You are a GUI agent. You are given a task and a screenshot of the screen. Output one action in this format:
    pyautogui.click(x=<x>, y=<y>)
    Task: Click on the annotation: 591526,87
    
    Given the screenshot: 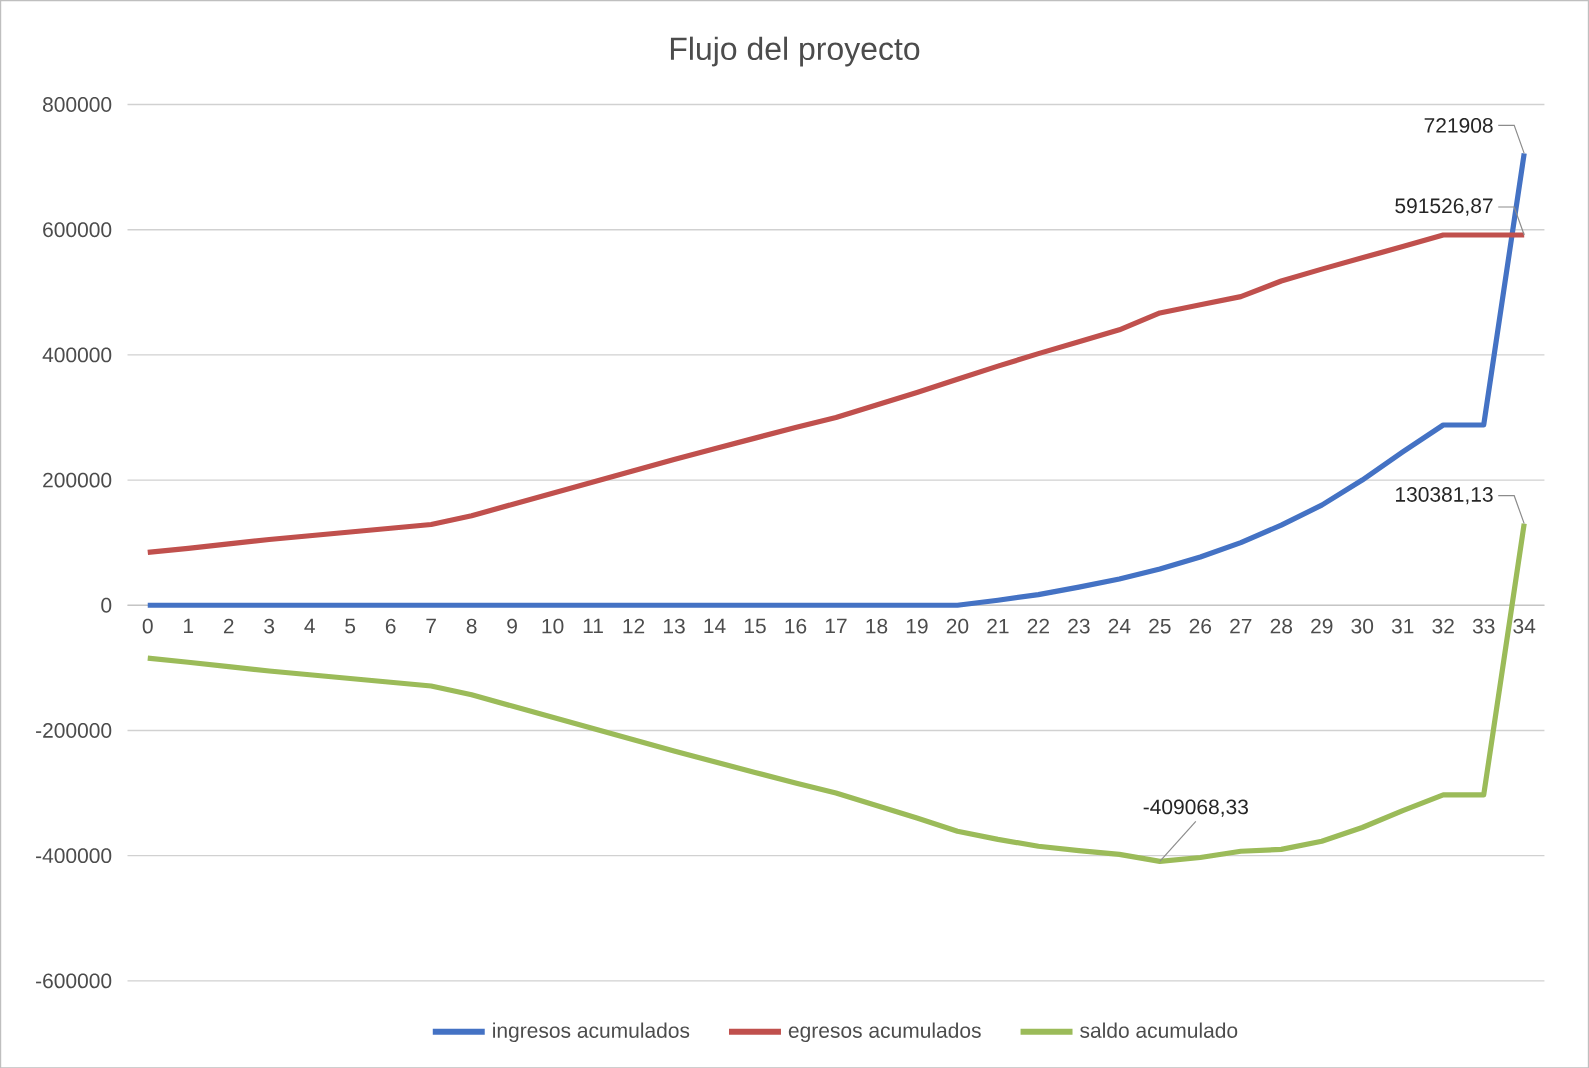 What is the action you would take?
    pyautogui.click(x=1444, y=207)
    